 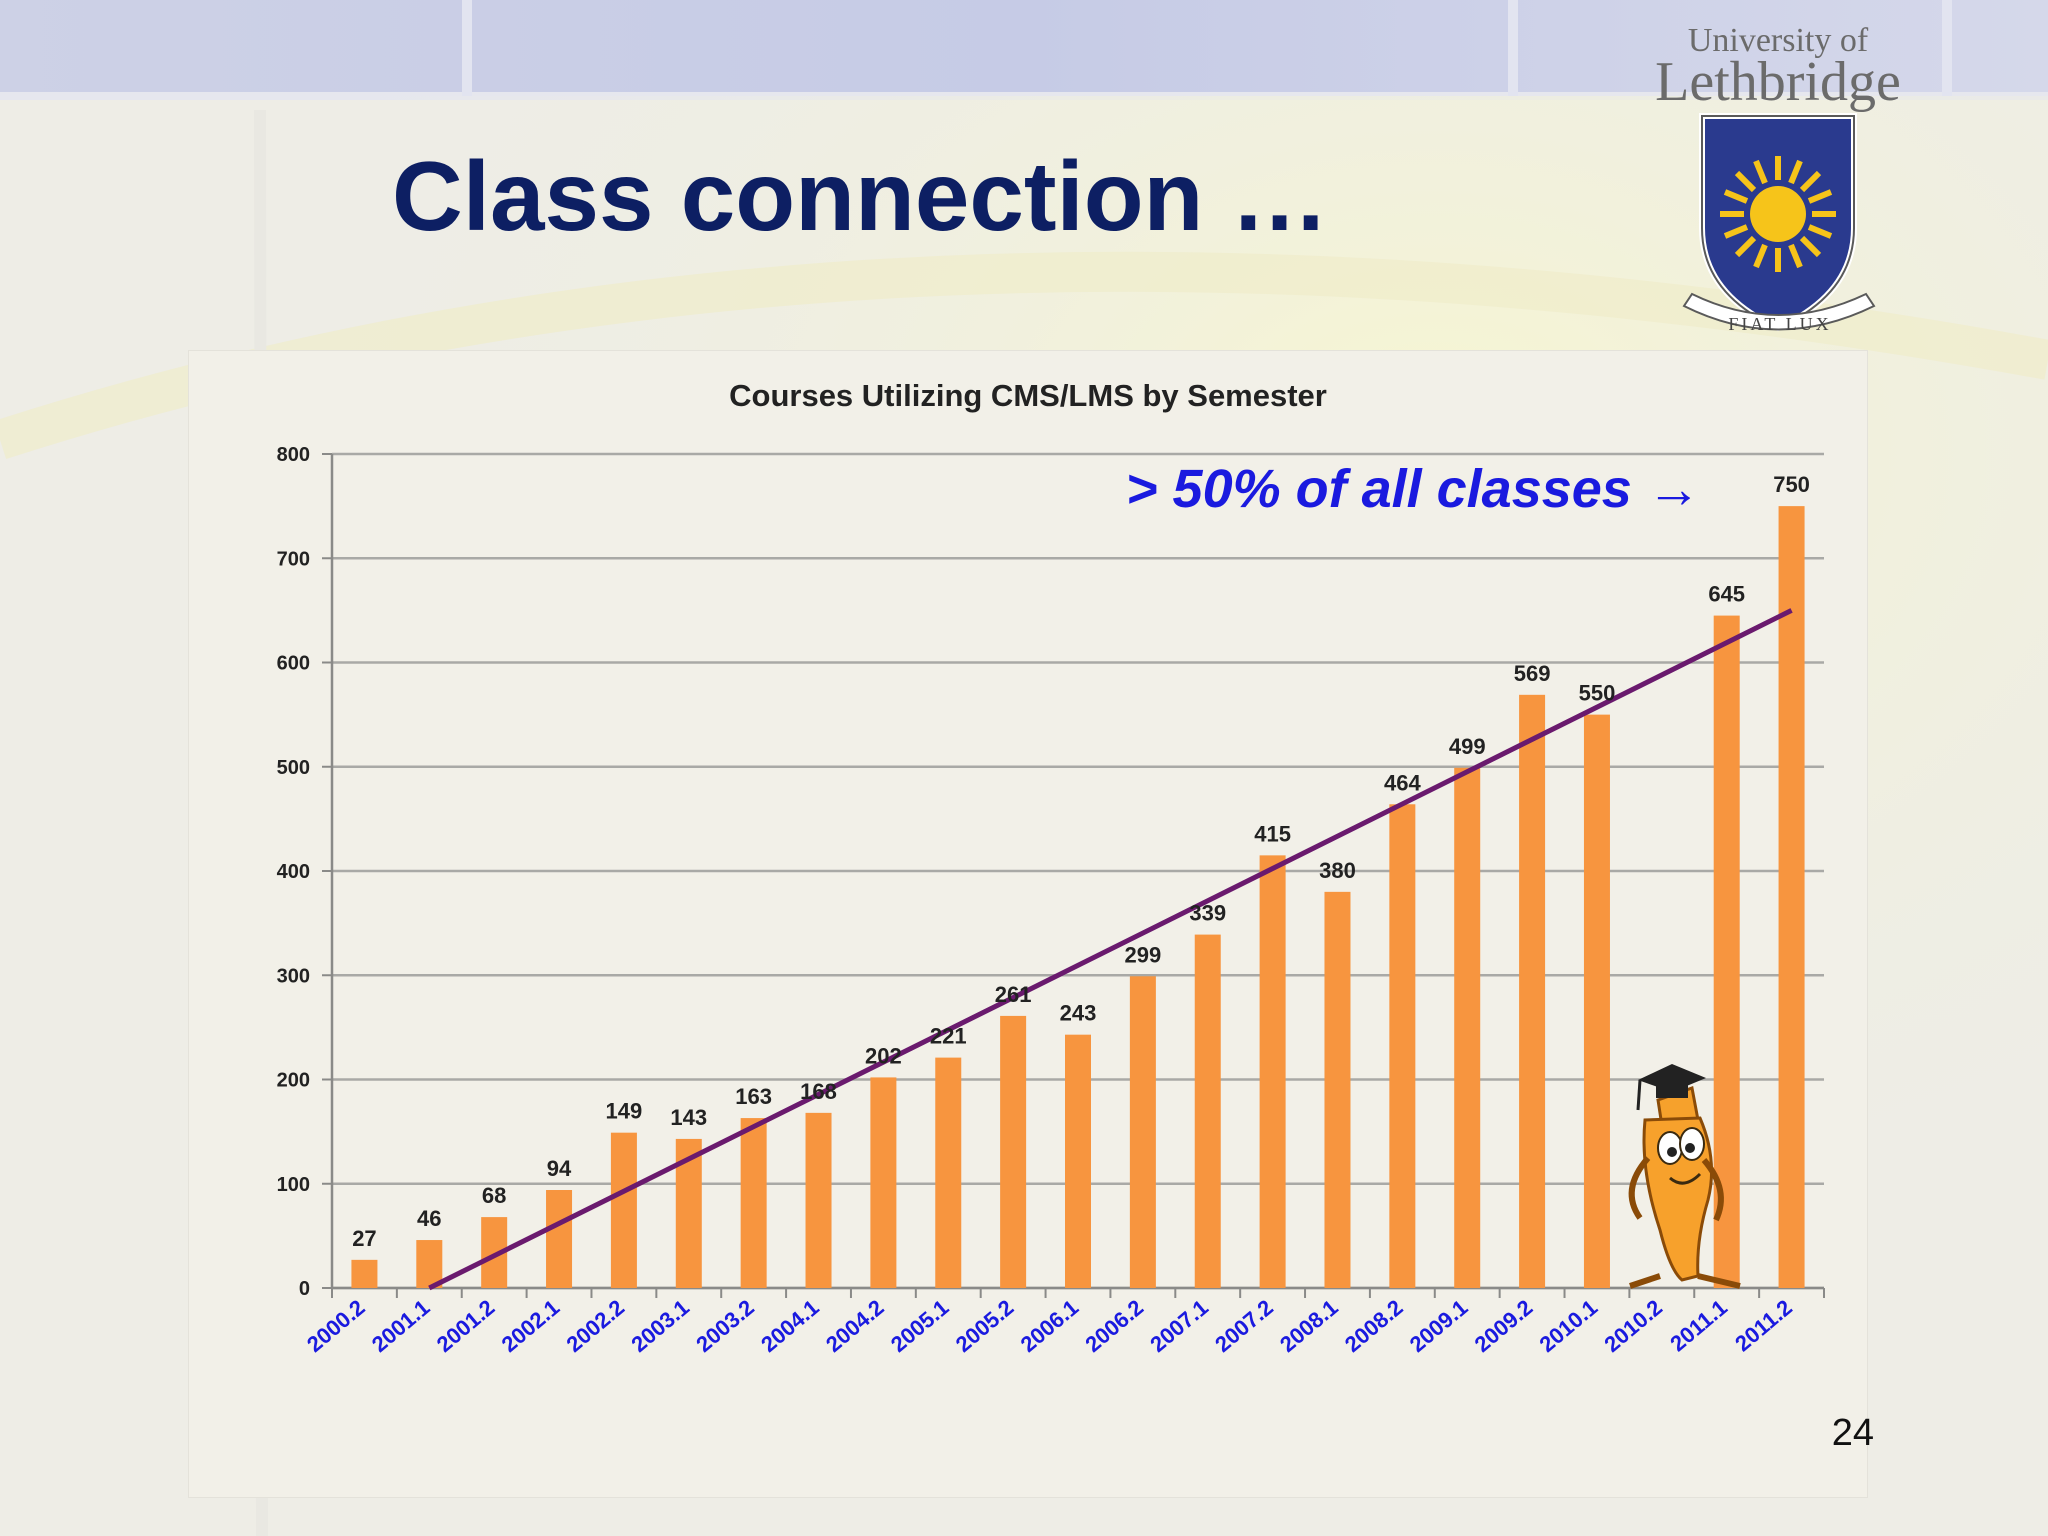 I want to click on bar-2007.2, so click(x=1272, y=1071).